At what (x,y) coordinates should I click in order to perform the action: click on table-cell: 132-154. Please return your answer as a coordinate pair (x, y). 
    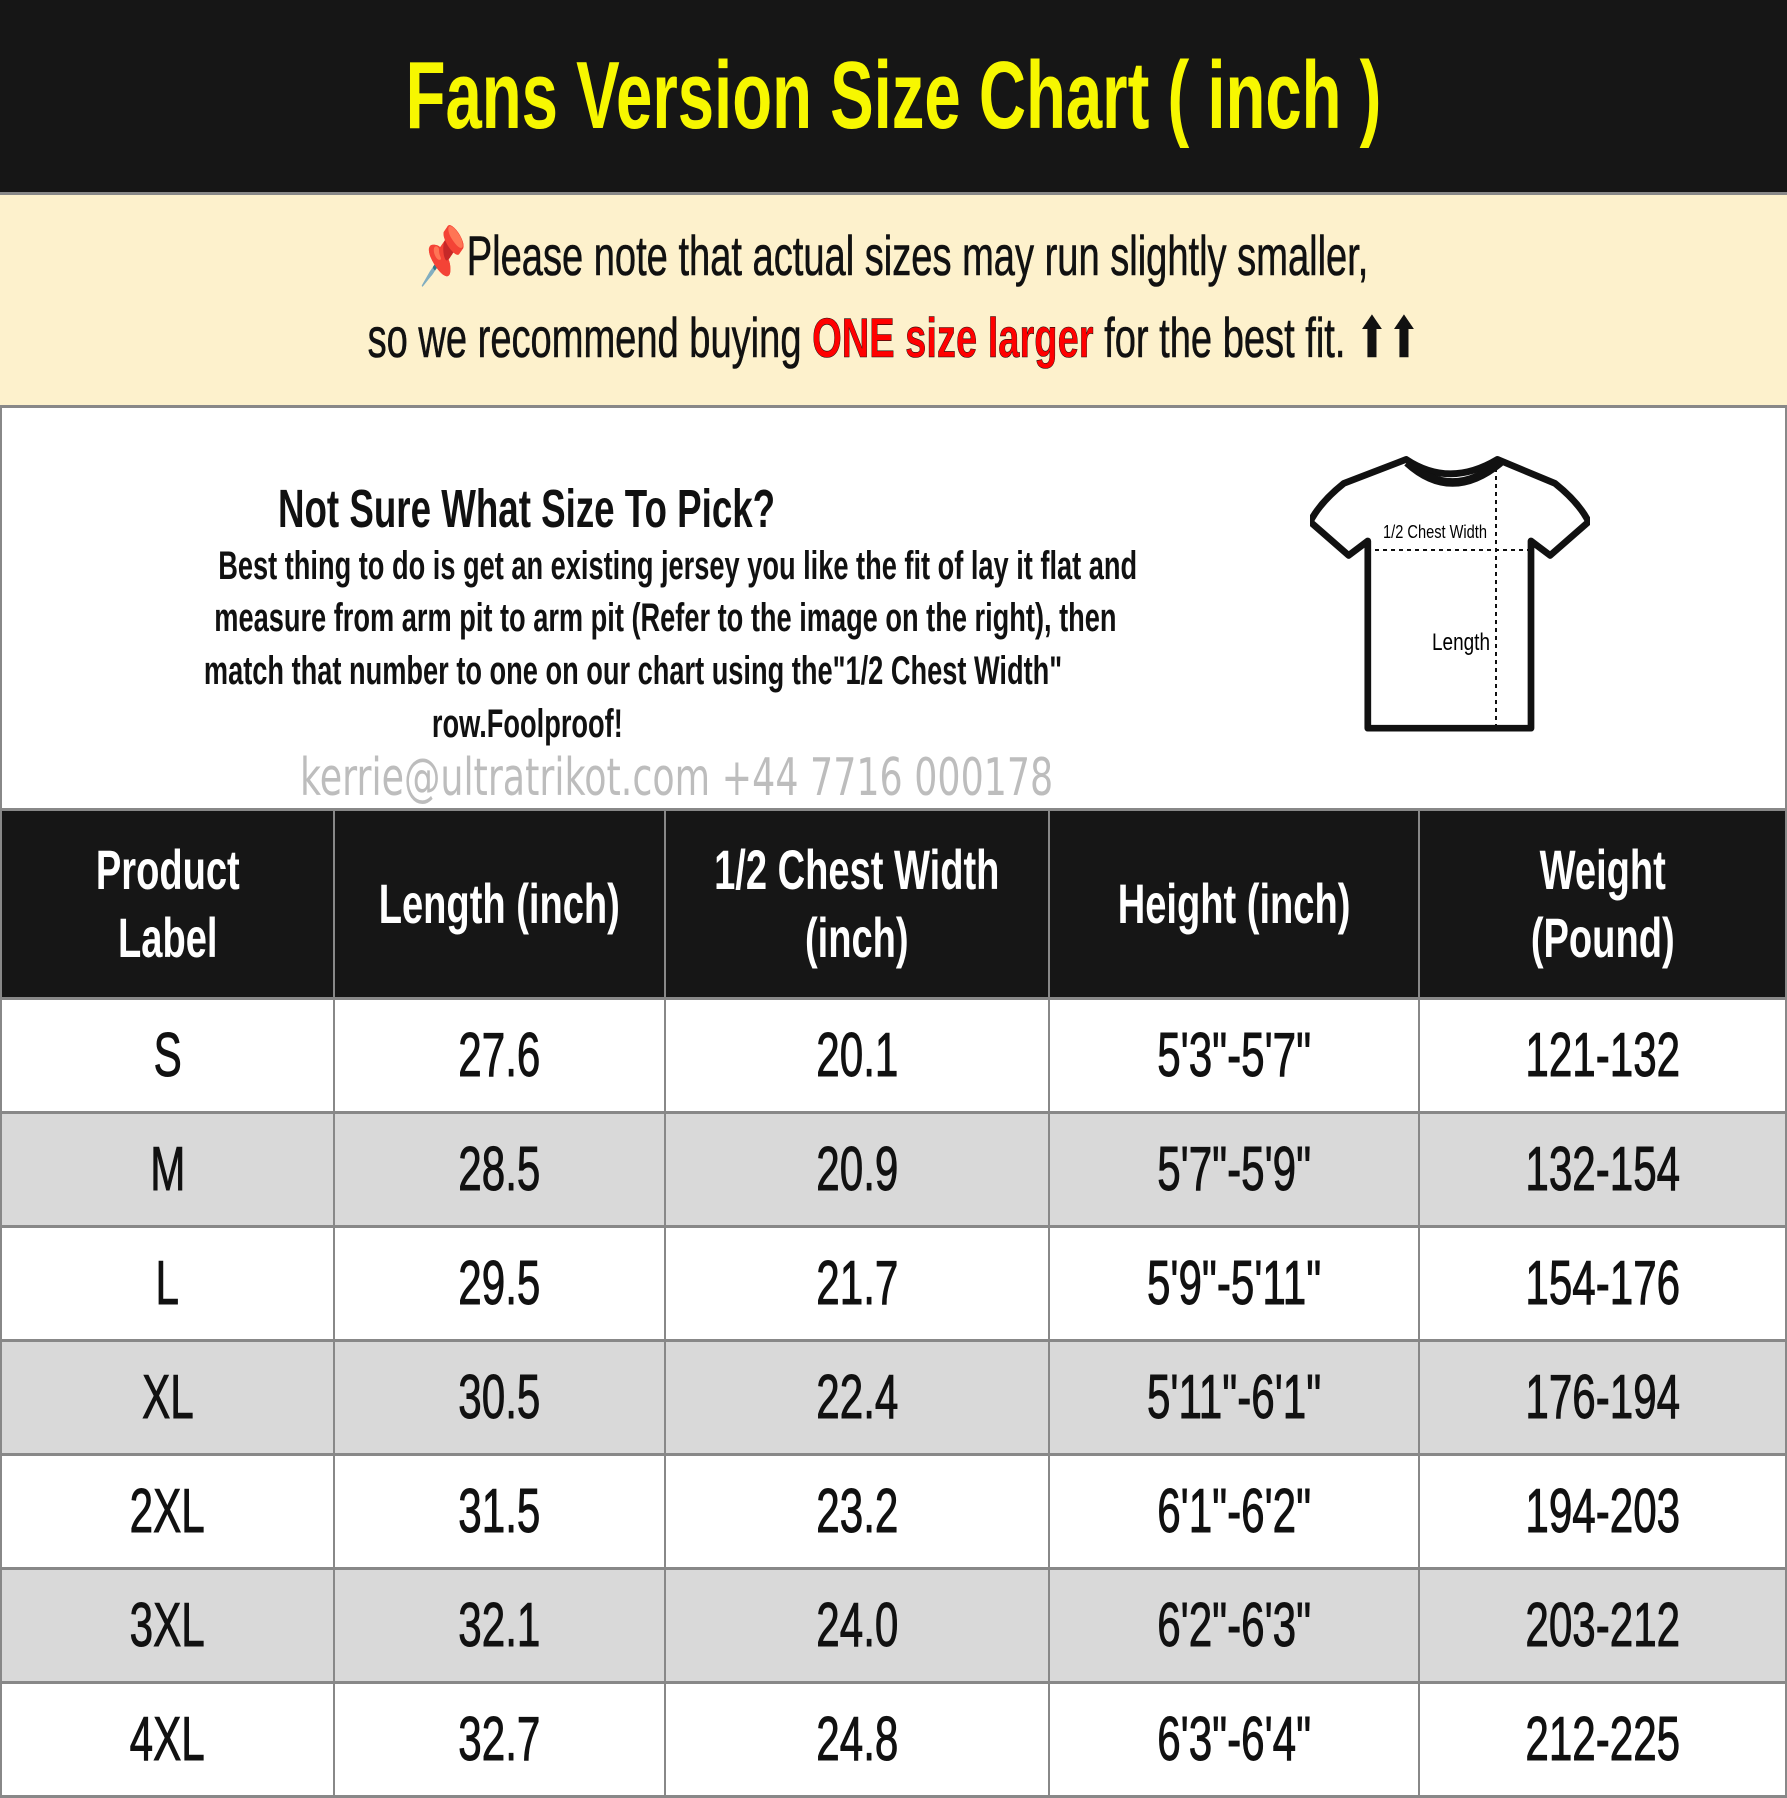
    Looking at the image, I should click on (1602, 1169).